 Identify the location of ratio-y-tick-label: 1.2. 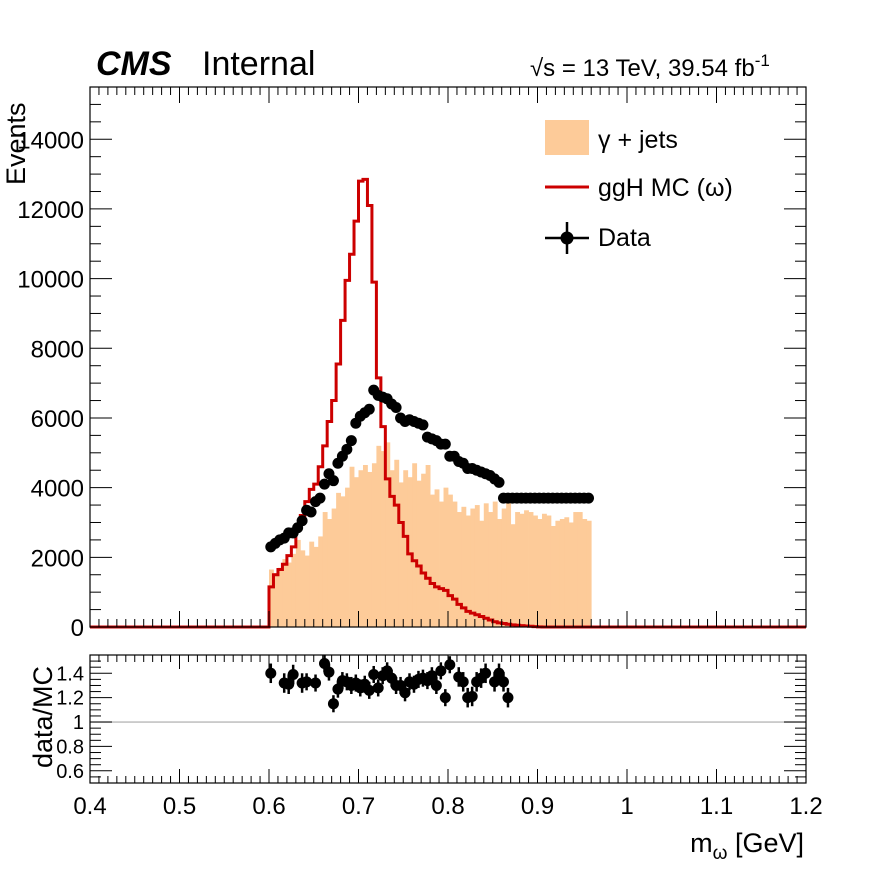
(70, 699).